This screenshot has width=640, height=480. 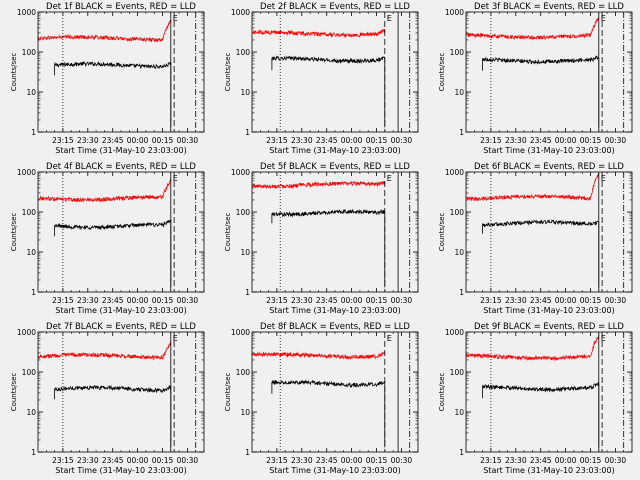 What do you see at coordinates (549, 327) in the screenshot?
I see `panel-title: Det 9f BLACK = Events, RED = LLD` at bounding box center [549, 327].